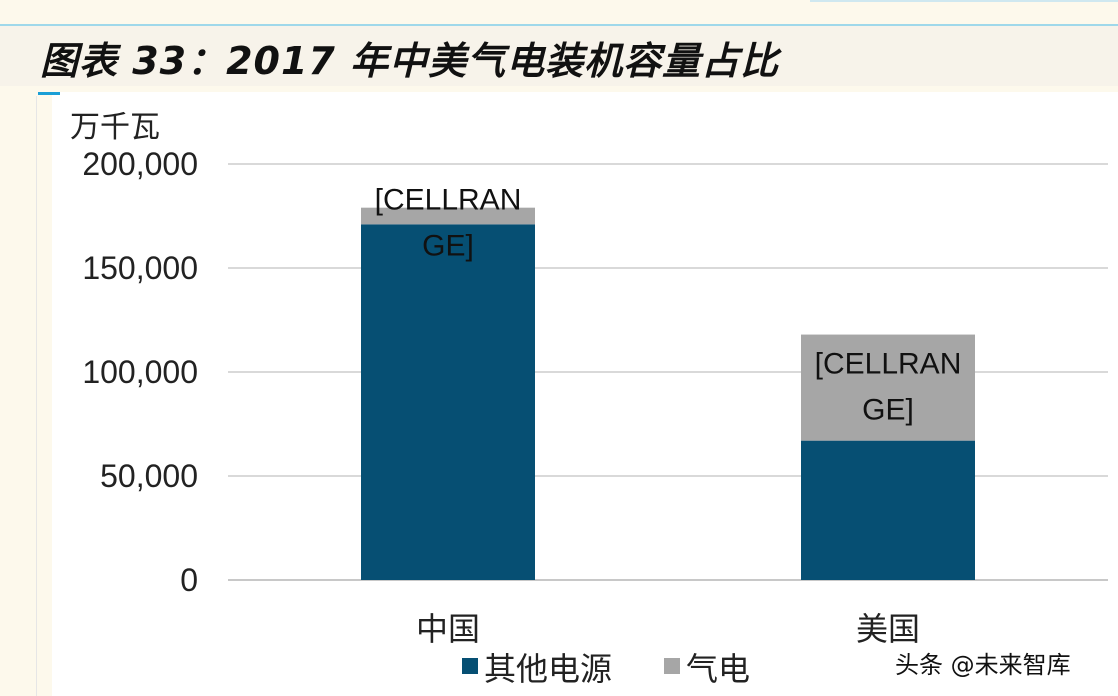 This screenshot has width=1118, height=696. Describe the element at coordinates (49, 93) in the screenshot. I see `title-accent-bar` at that location.